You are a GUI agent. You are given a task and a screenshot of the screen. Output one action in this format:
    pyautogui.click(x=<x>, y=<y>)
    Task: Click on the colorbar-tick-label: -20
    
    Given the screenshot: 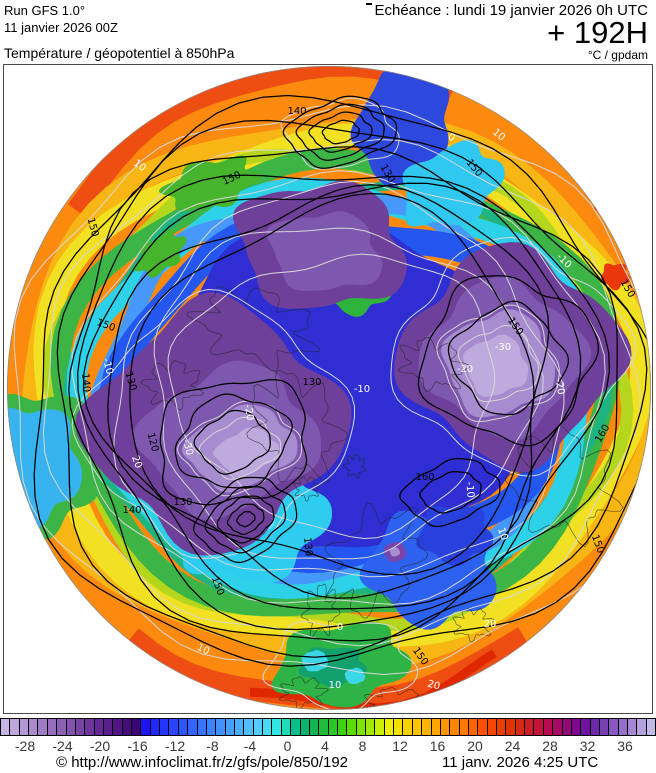 What is the action you would take?
    pyautogui.click(x=100, y=746)
    